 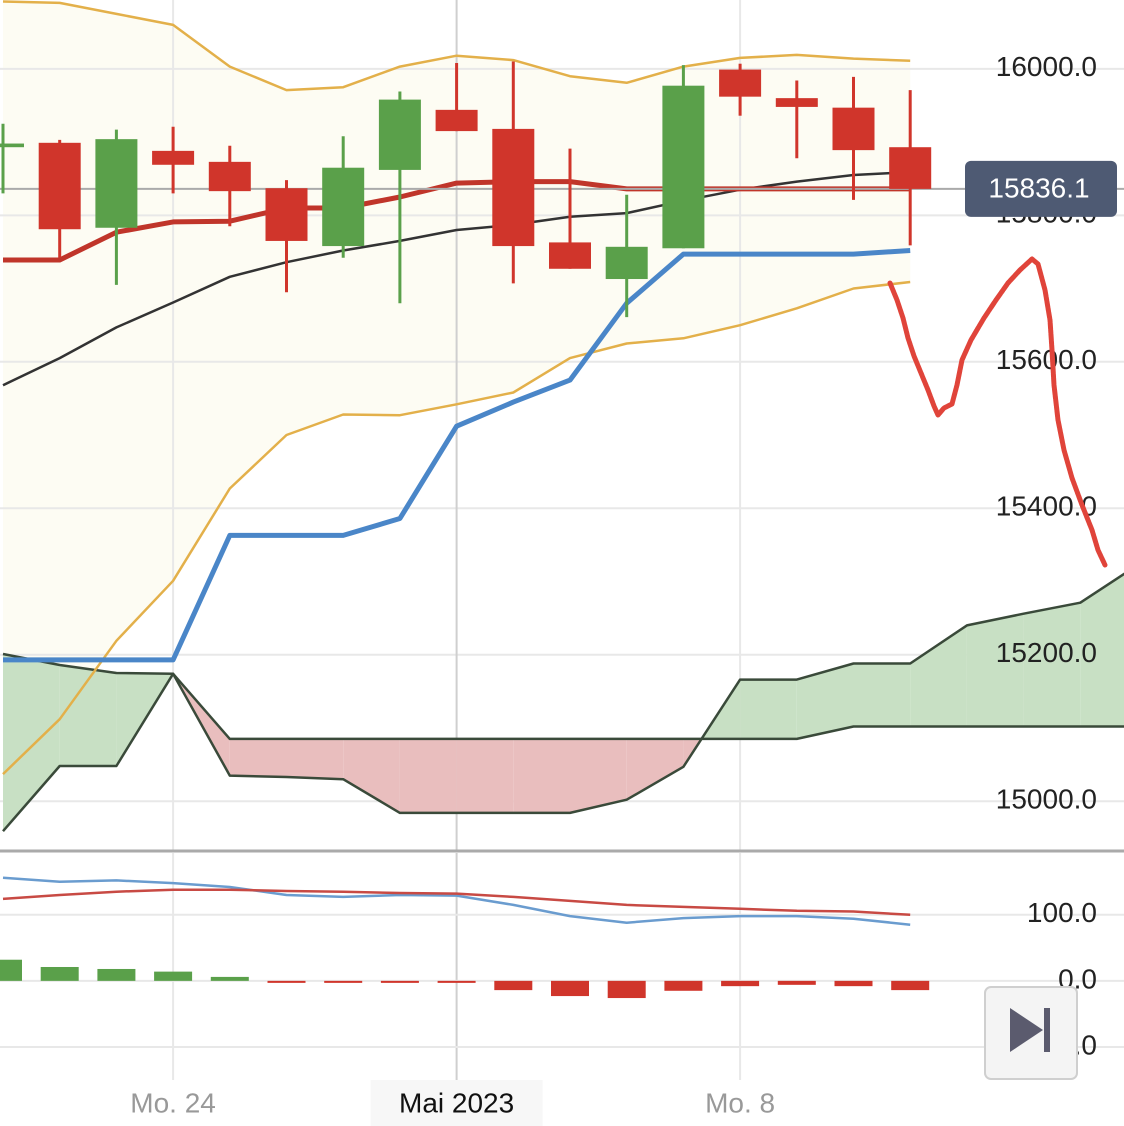 I want to click on x-tick-label: Mo. 24, so click(x=173, y=1102).